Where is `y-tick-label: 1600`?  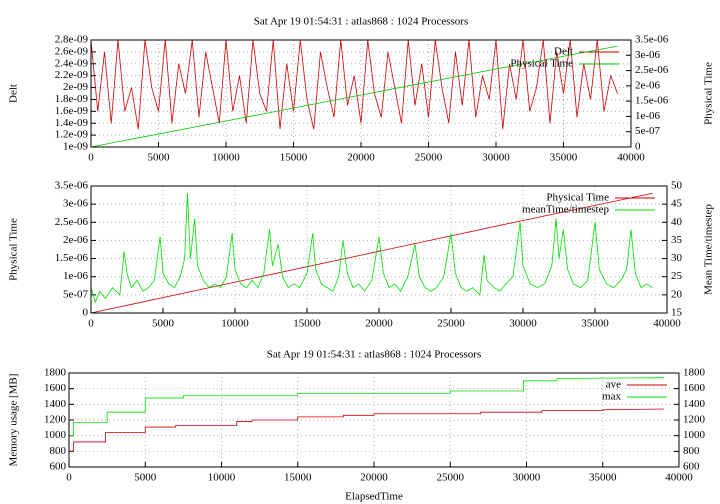
y-tick-label: 1600 is located at coordinates (55, 388).